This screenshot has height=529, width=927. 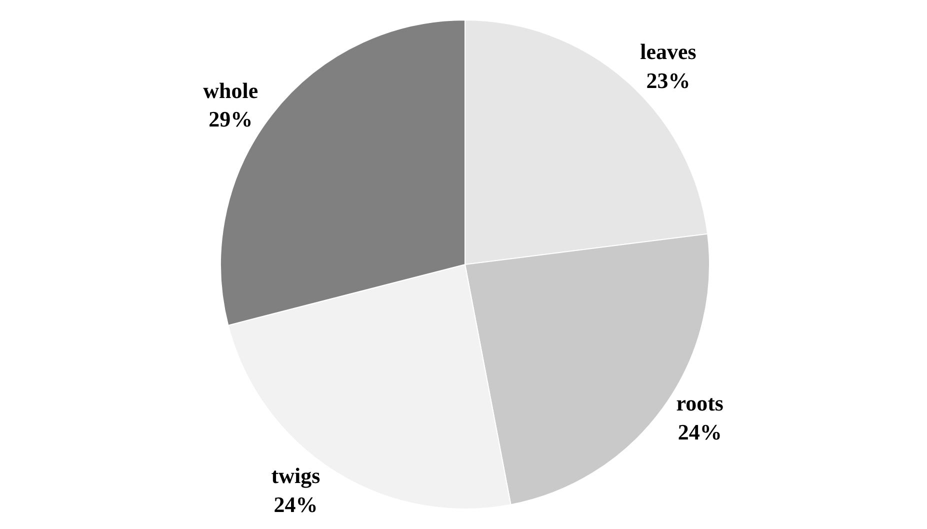 What do you see at coordinates (230, 119) in the screenshot?
I see `data-label: 29%` at bounding box center [230, 119].